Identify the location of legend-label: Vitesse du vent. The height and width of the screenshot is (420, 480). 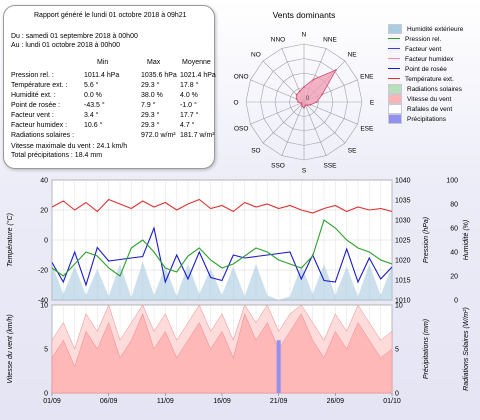
(429, 99).